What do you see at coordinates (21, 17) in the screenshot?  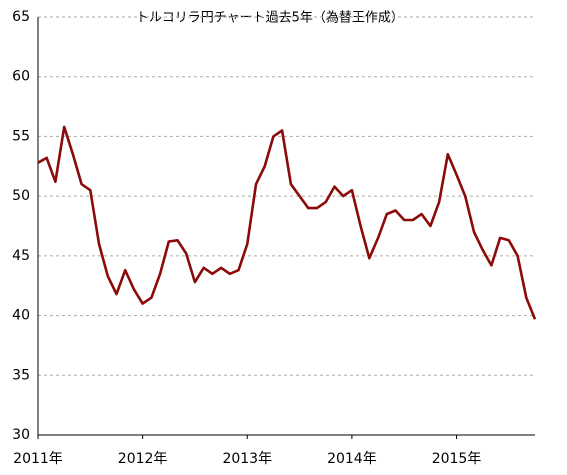 I see `y-tick-label: 65` at bounding box center [21, 17].